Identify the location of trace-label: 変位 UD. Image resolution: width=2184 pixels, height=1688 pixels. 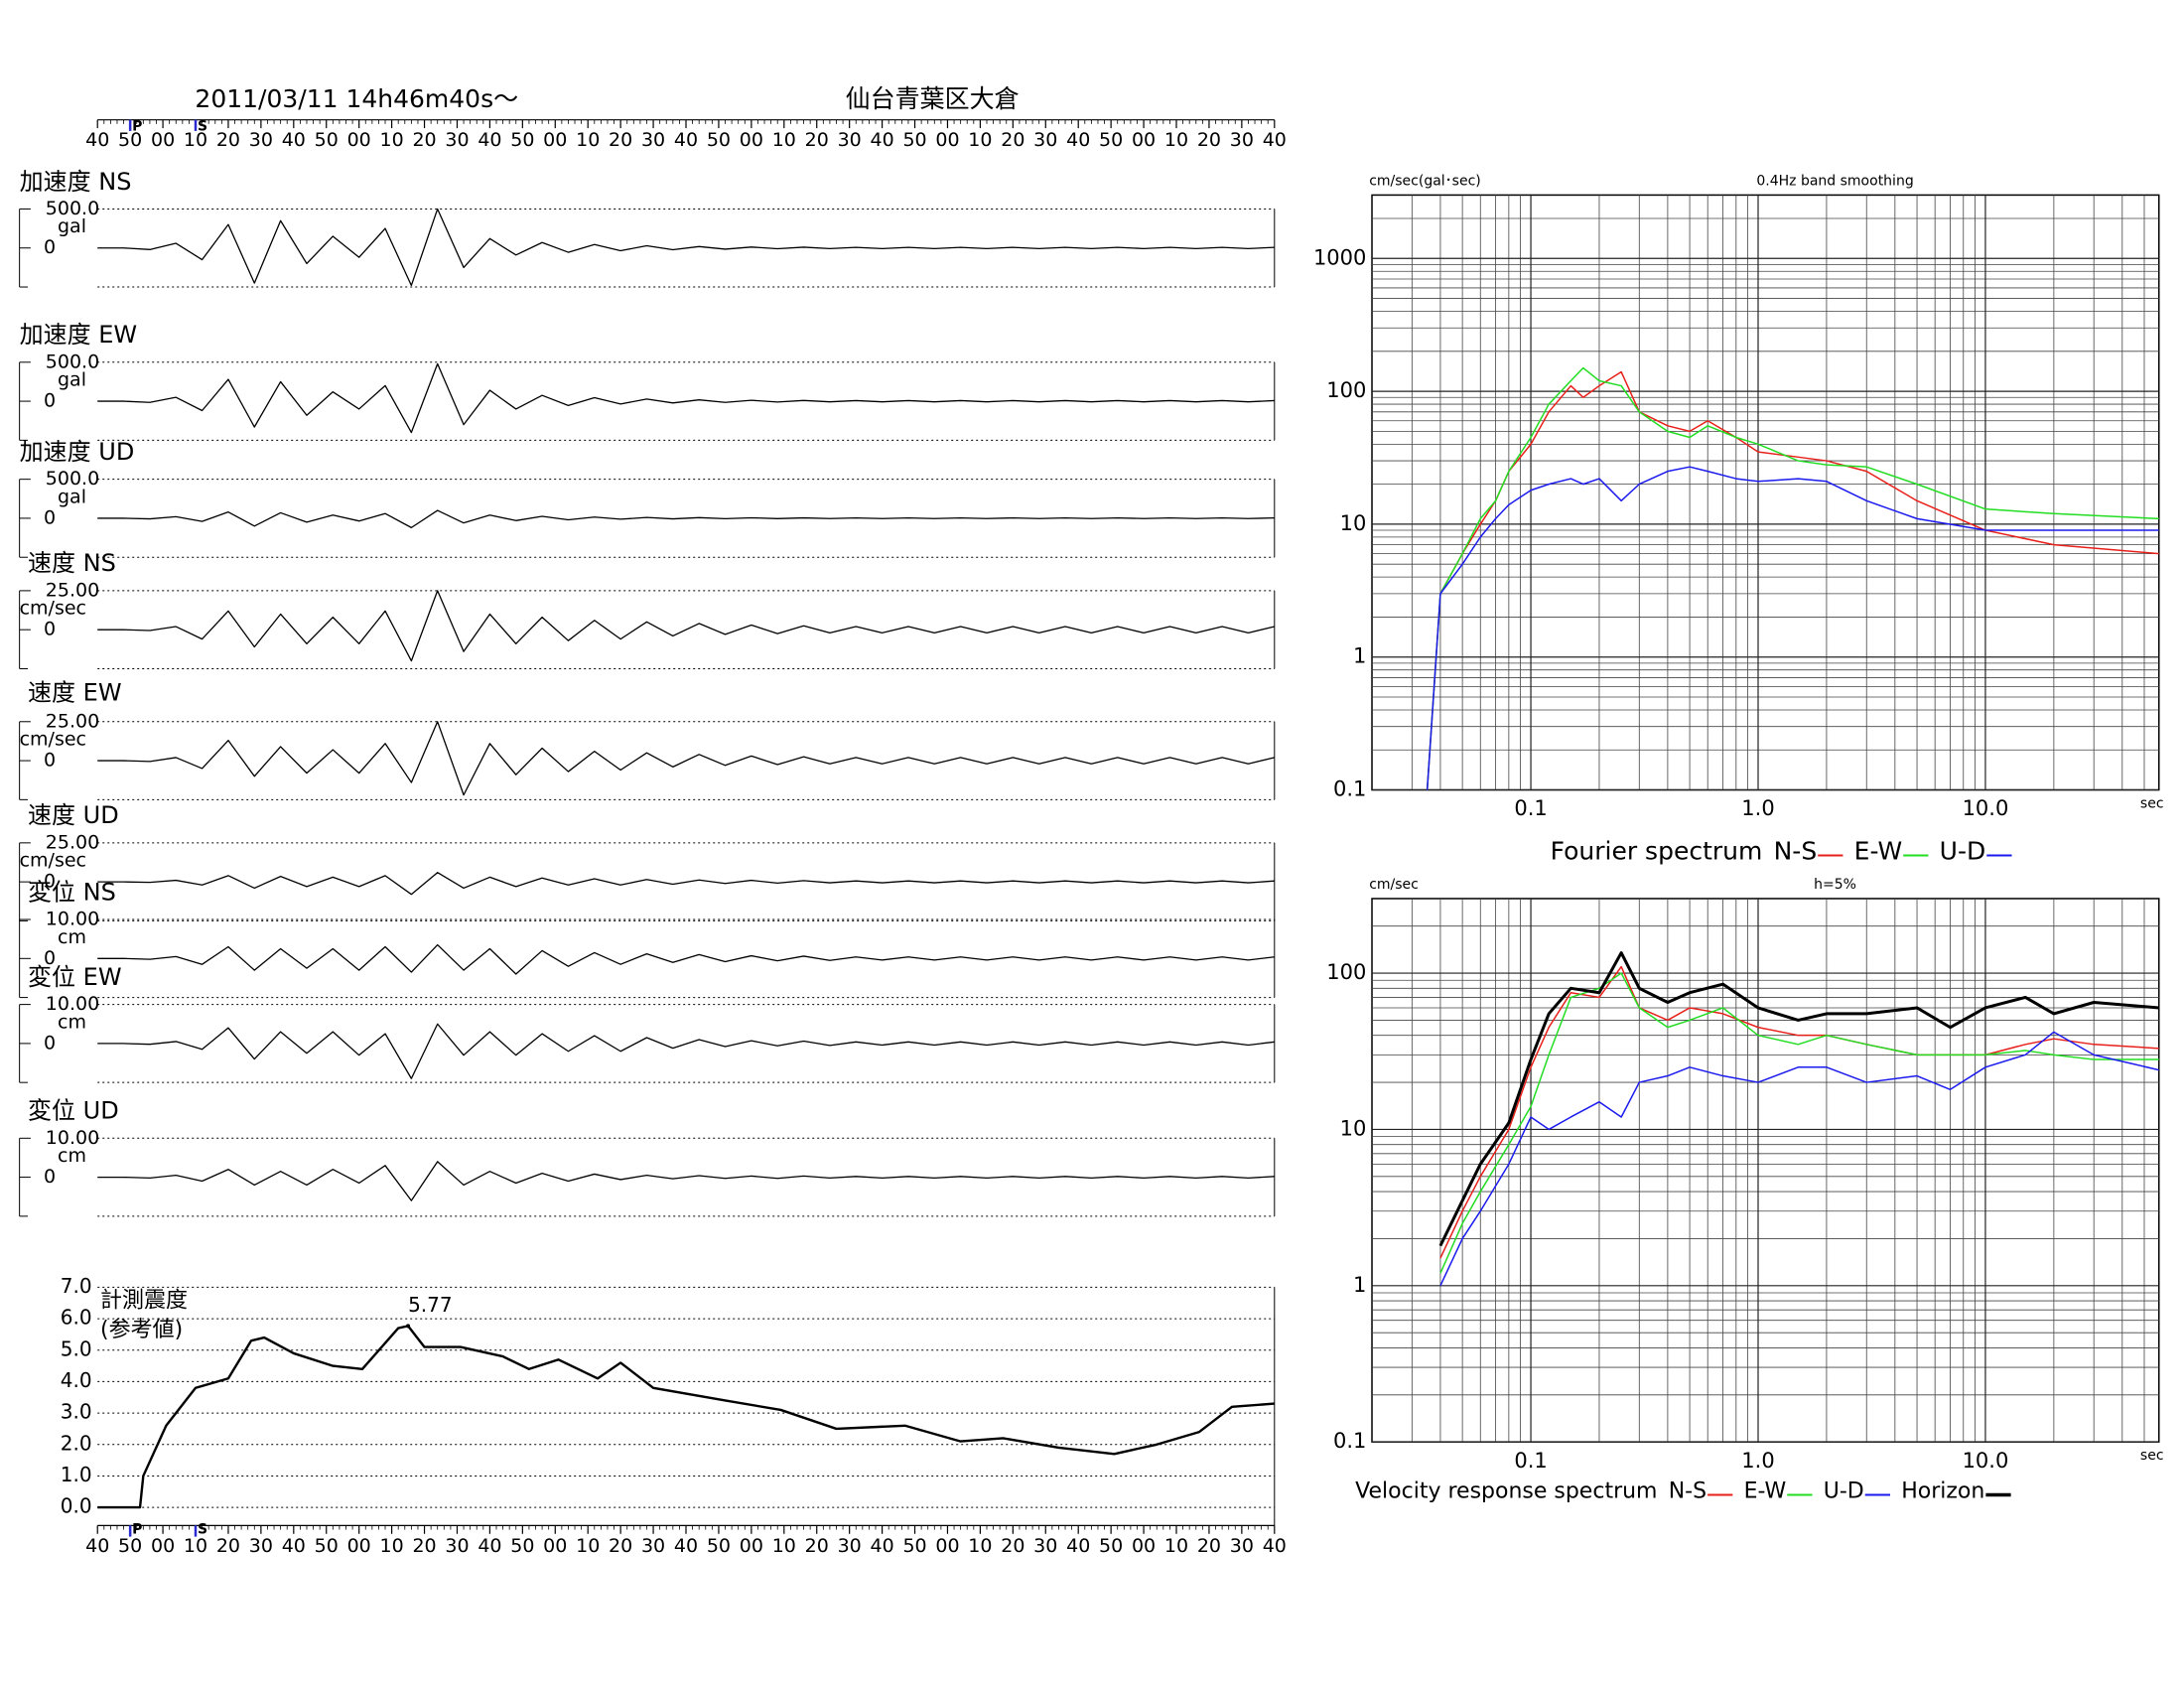
(73, 1111).